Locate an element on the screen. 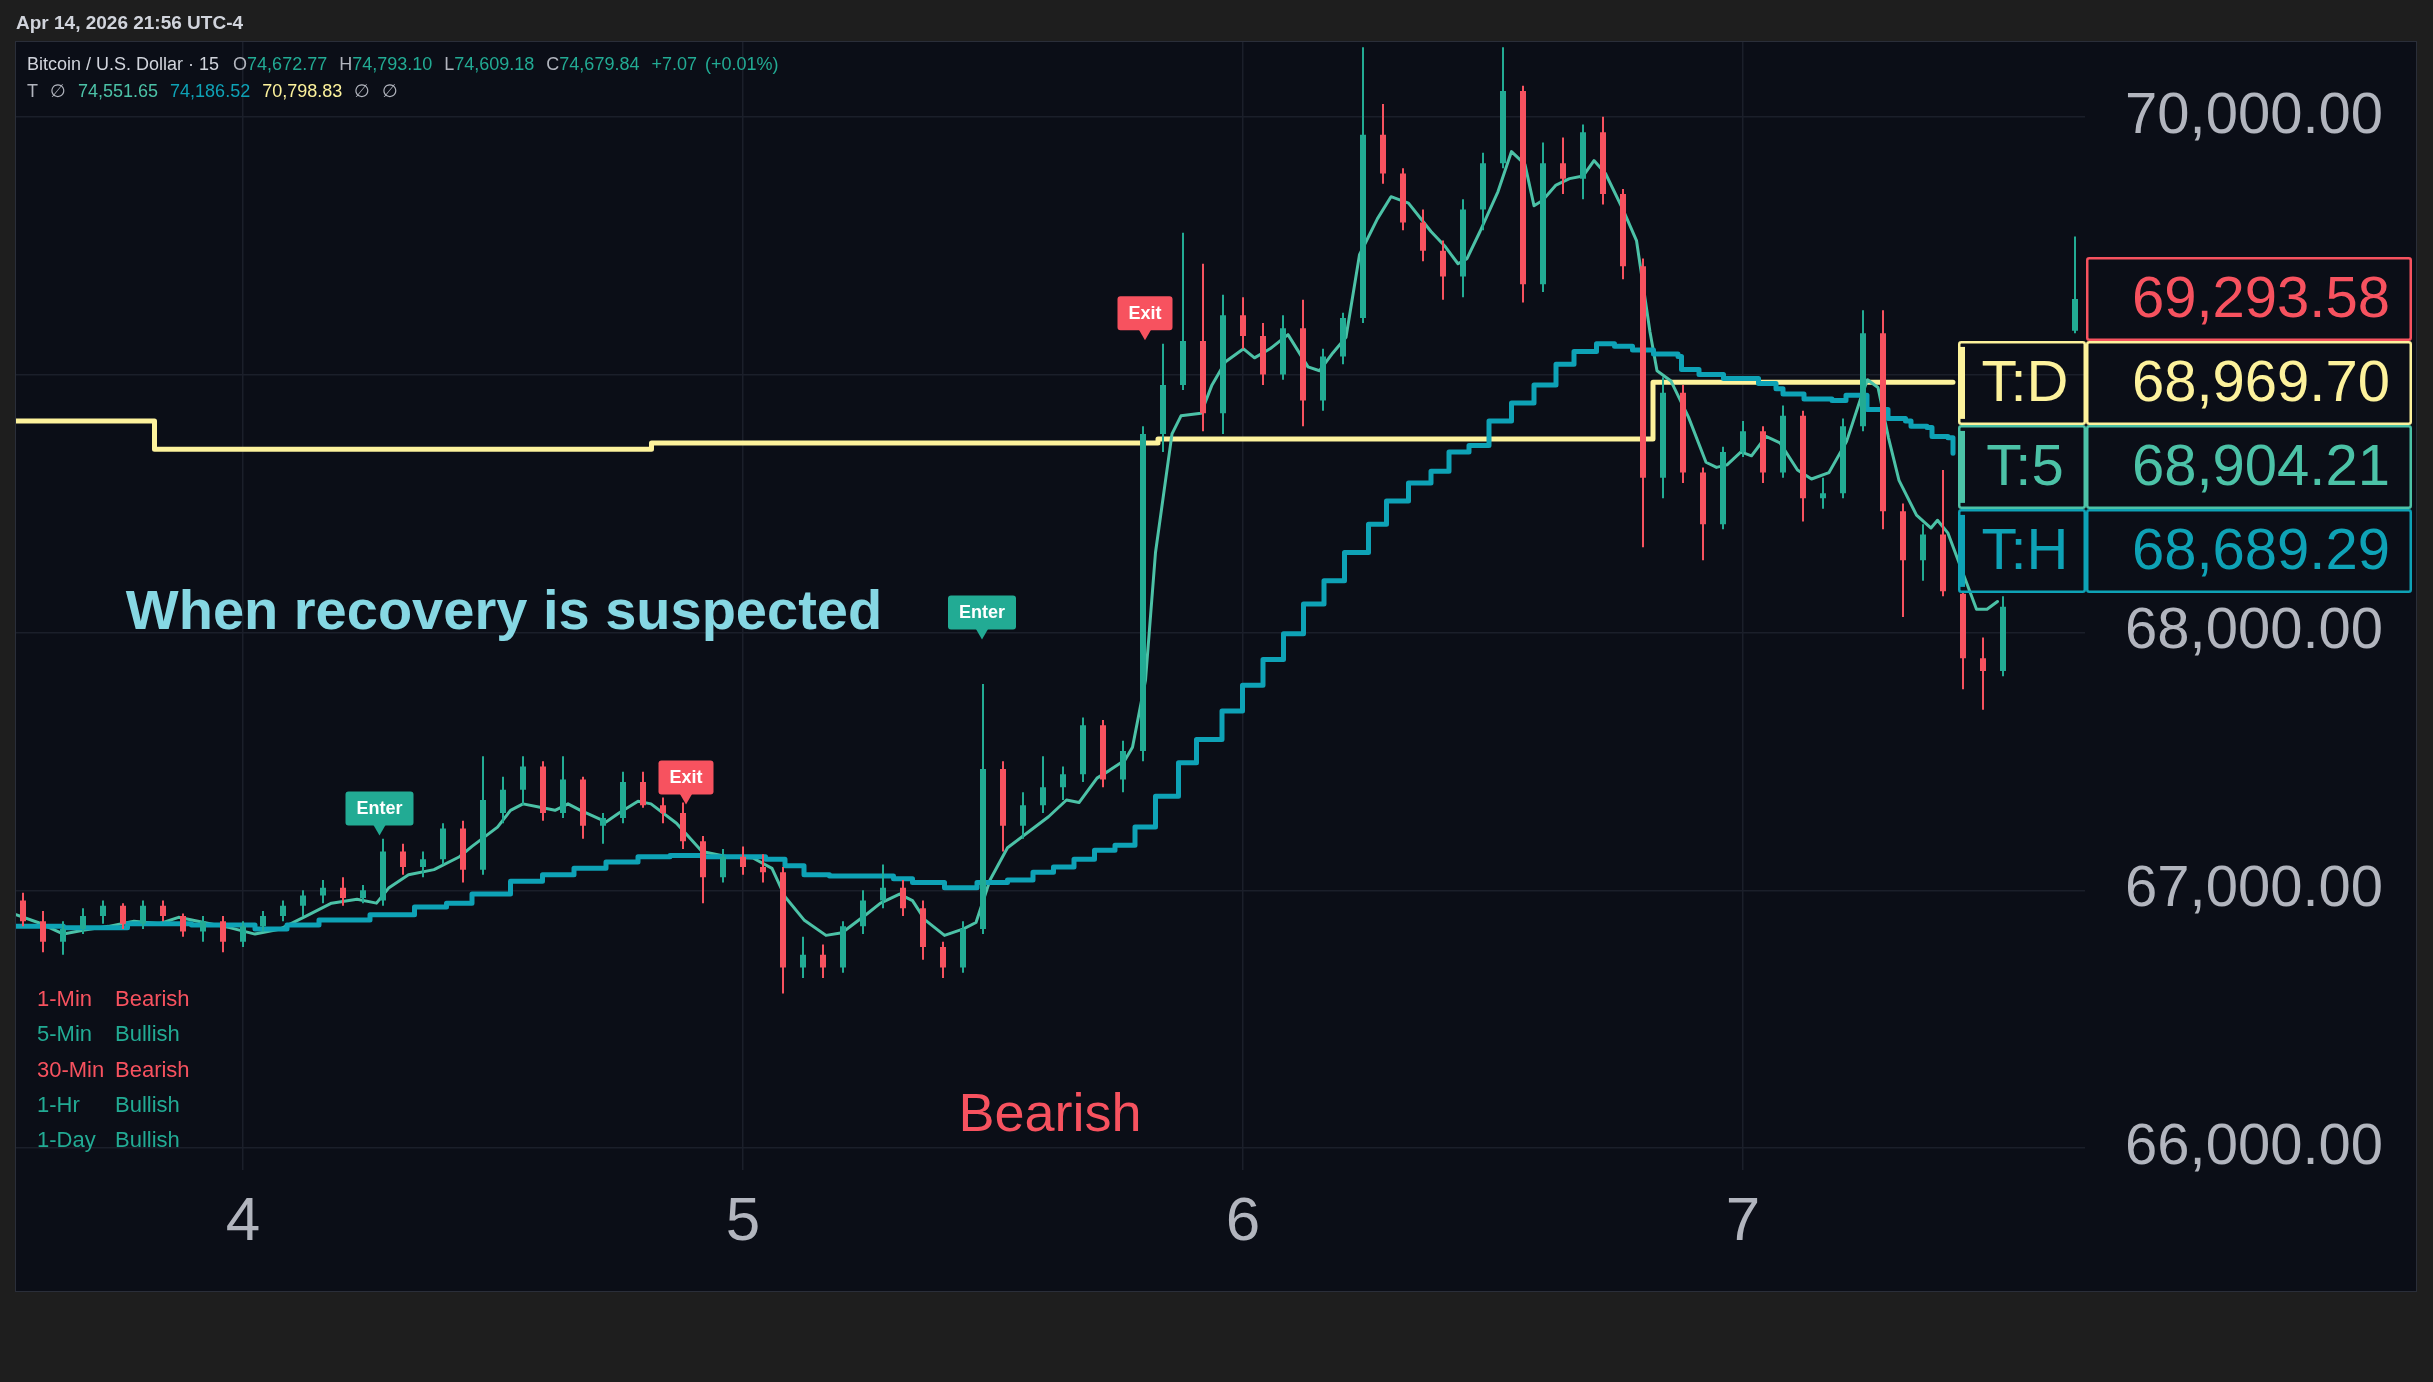 This screenshot has width=2433, height=1382. y-tick-label: 67,000.00 is located at coordinates (2254, 886).